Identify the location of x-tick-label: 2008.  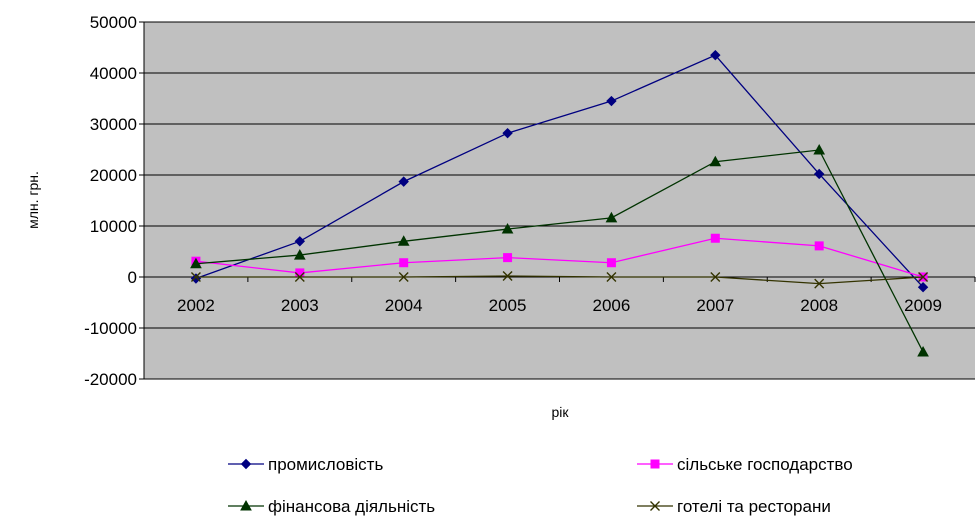
(819, 305).